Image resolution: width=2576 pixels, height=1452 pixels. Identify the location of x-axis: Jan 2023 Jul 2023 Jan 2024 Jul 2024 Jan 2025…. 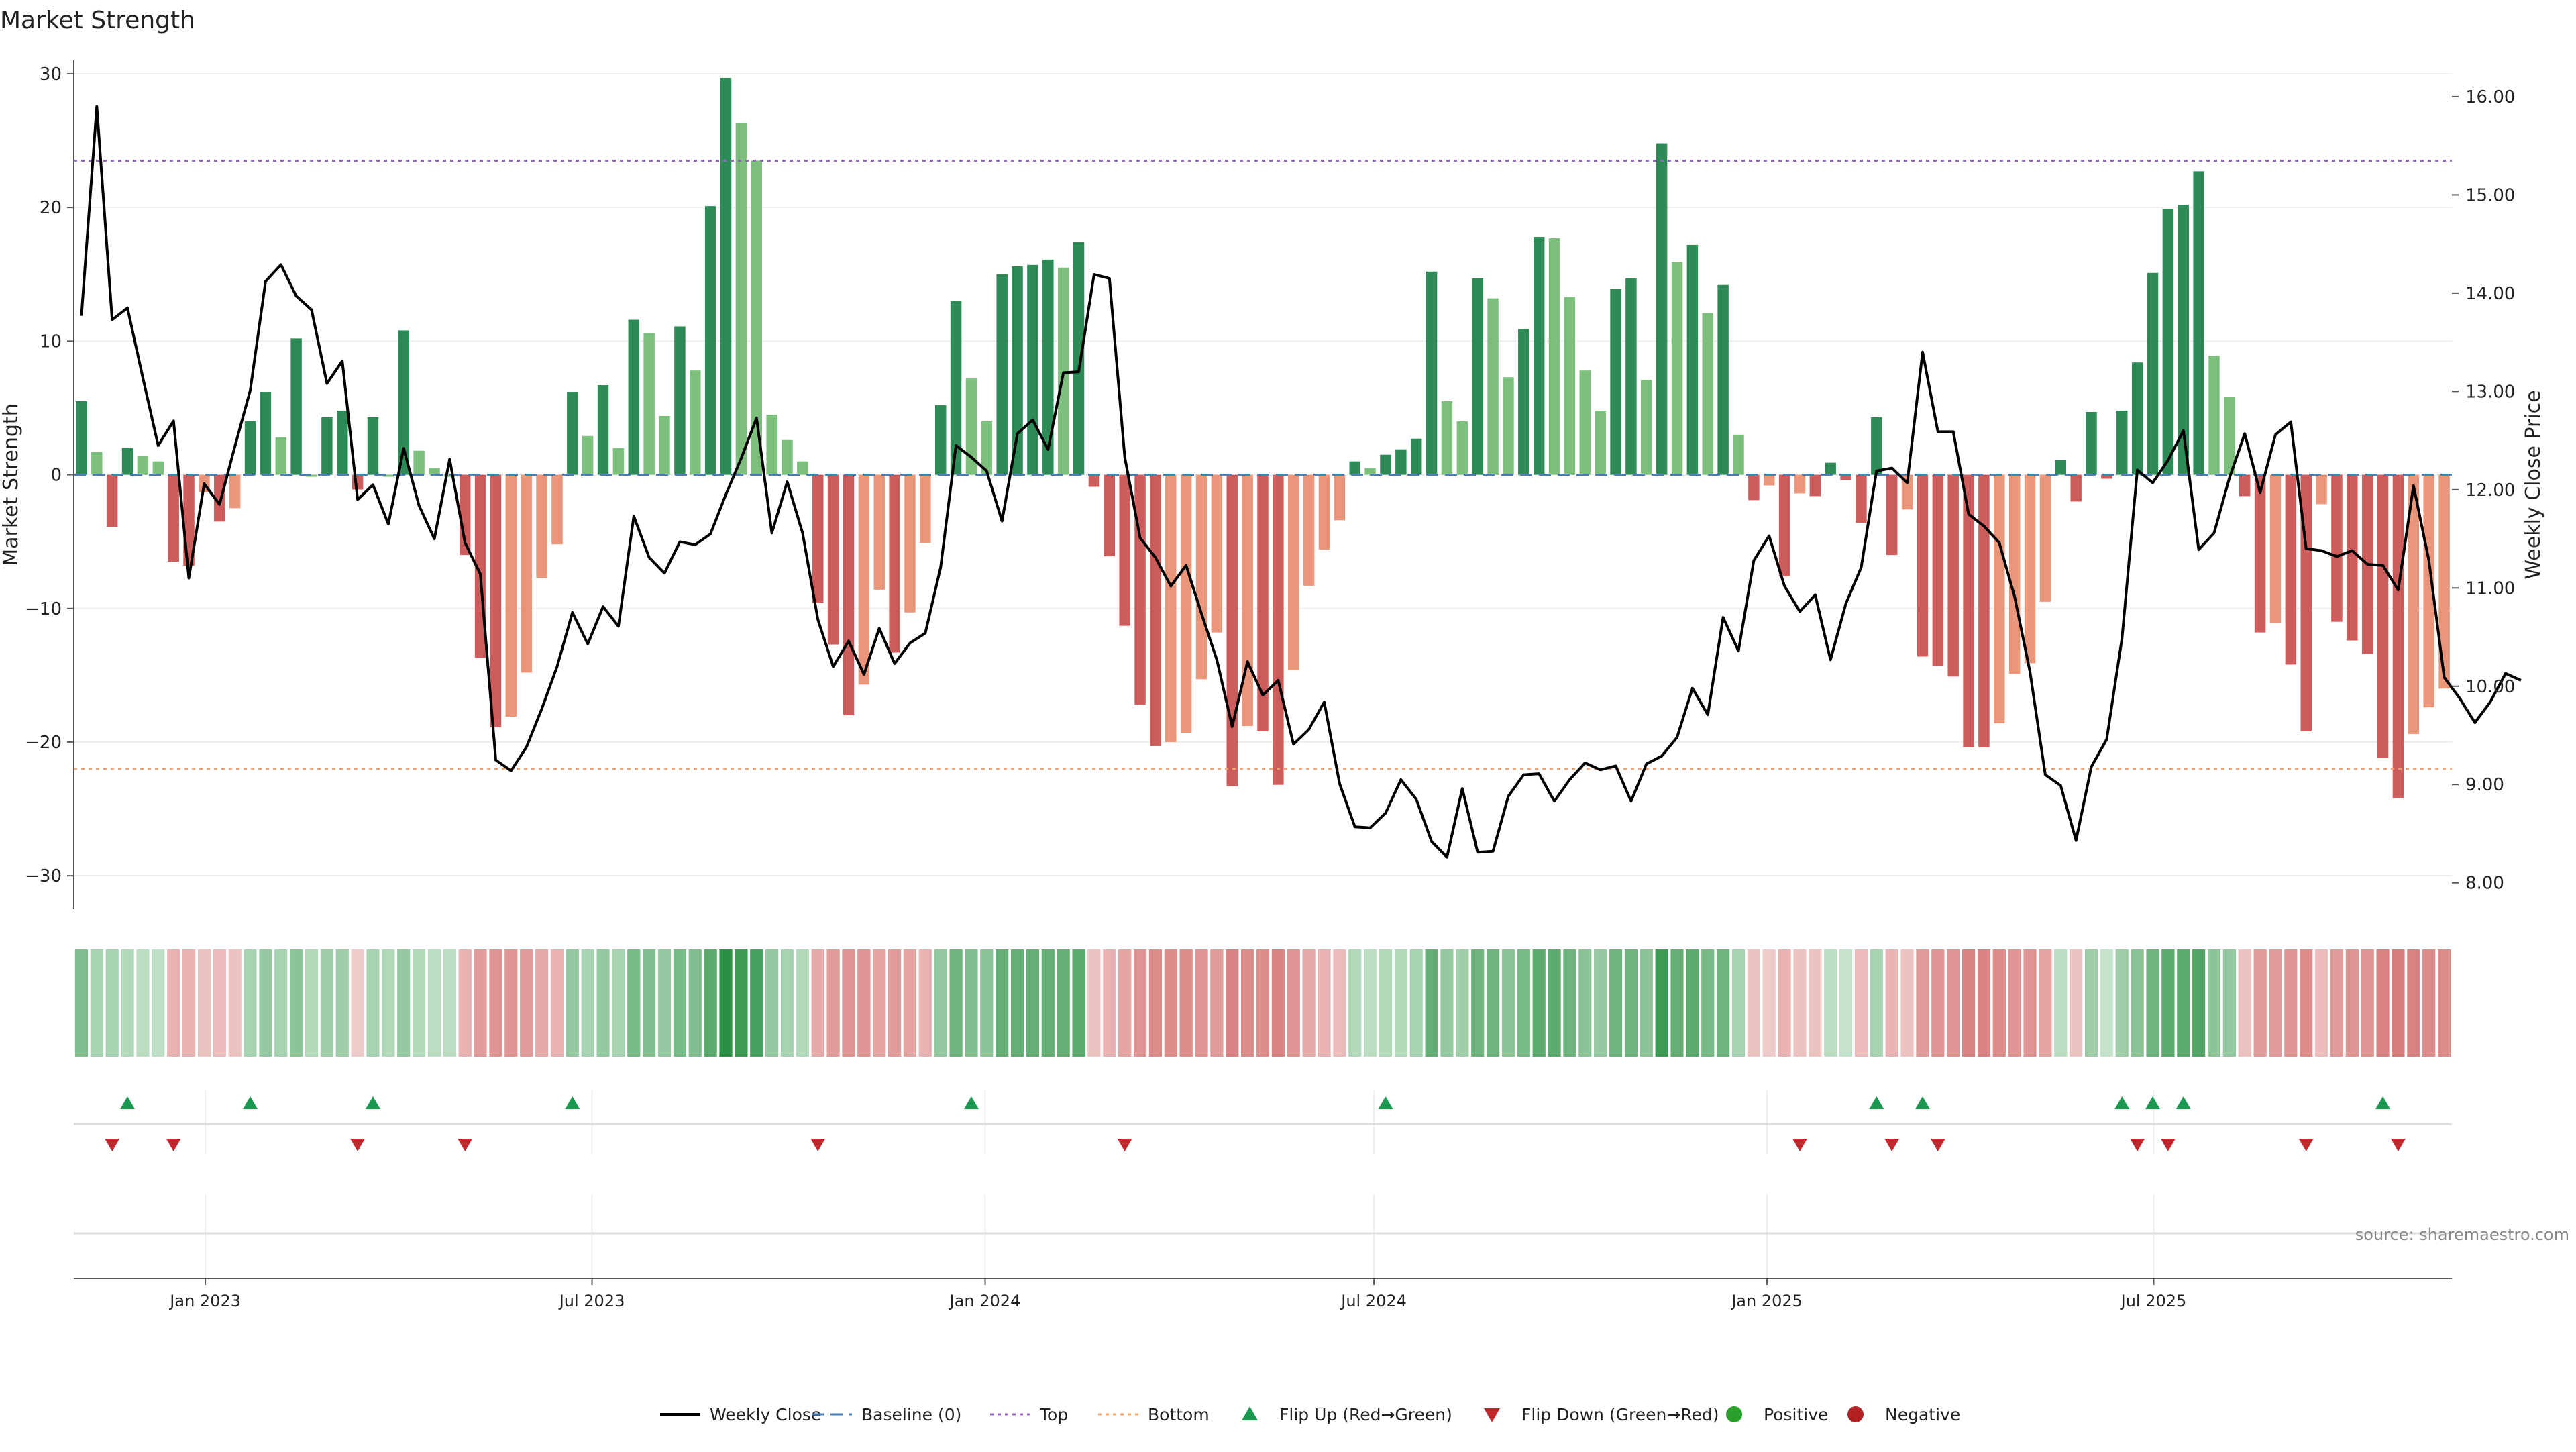
(1263, 1294).